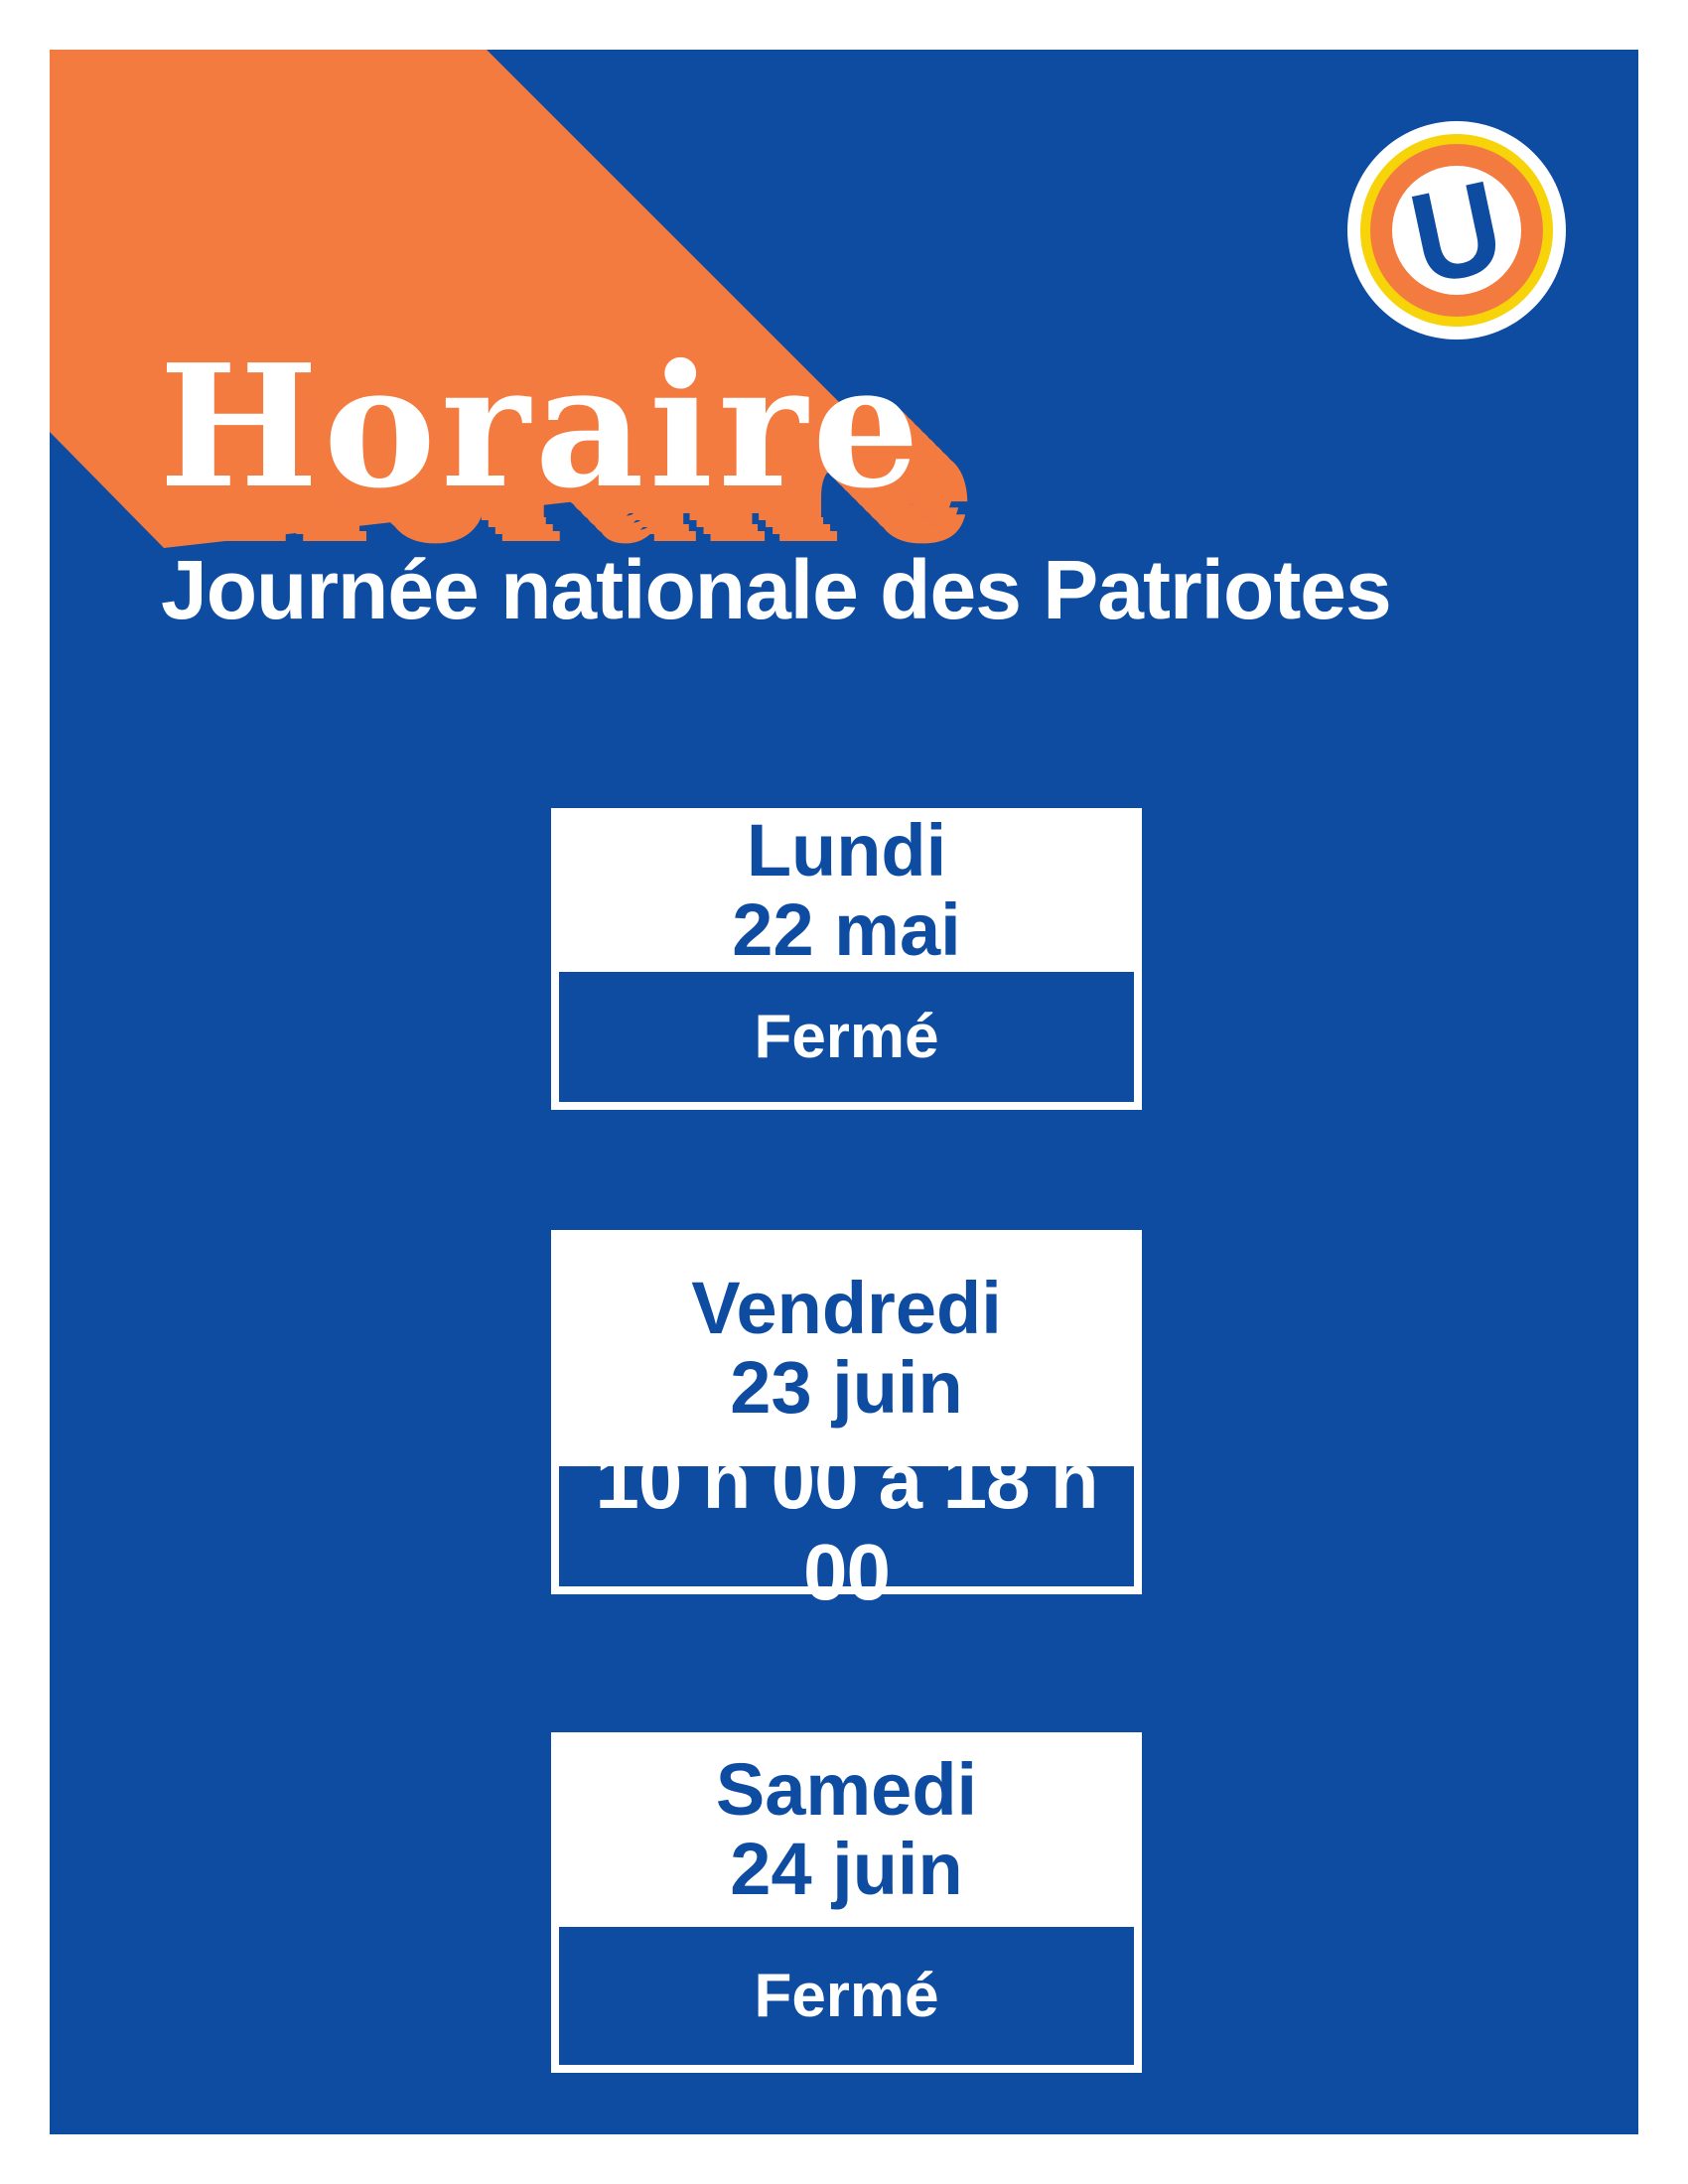  Describe the element at coordinates (776, 589) in the screenshot. I see `page-subtitle: Journée nationale des Patriotes` at that location.